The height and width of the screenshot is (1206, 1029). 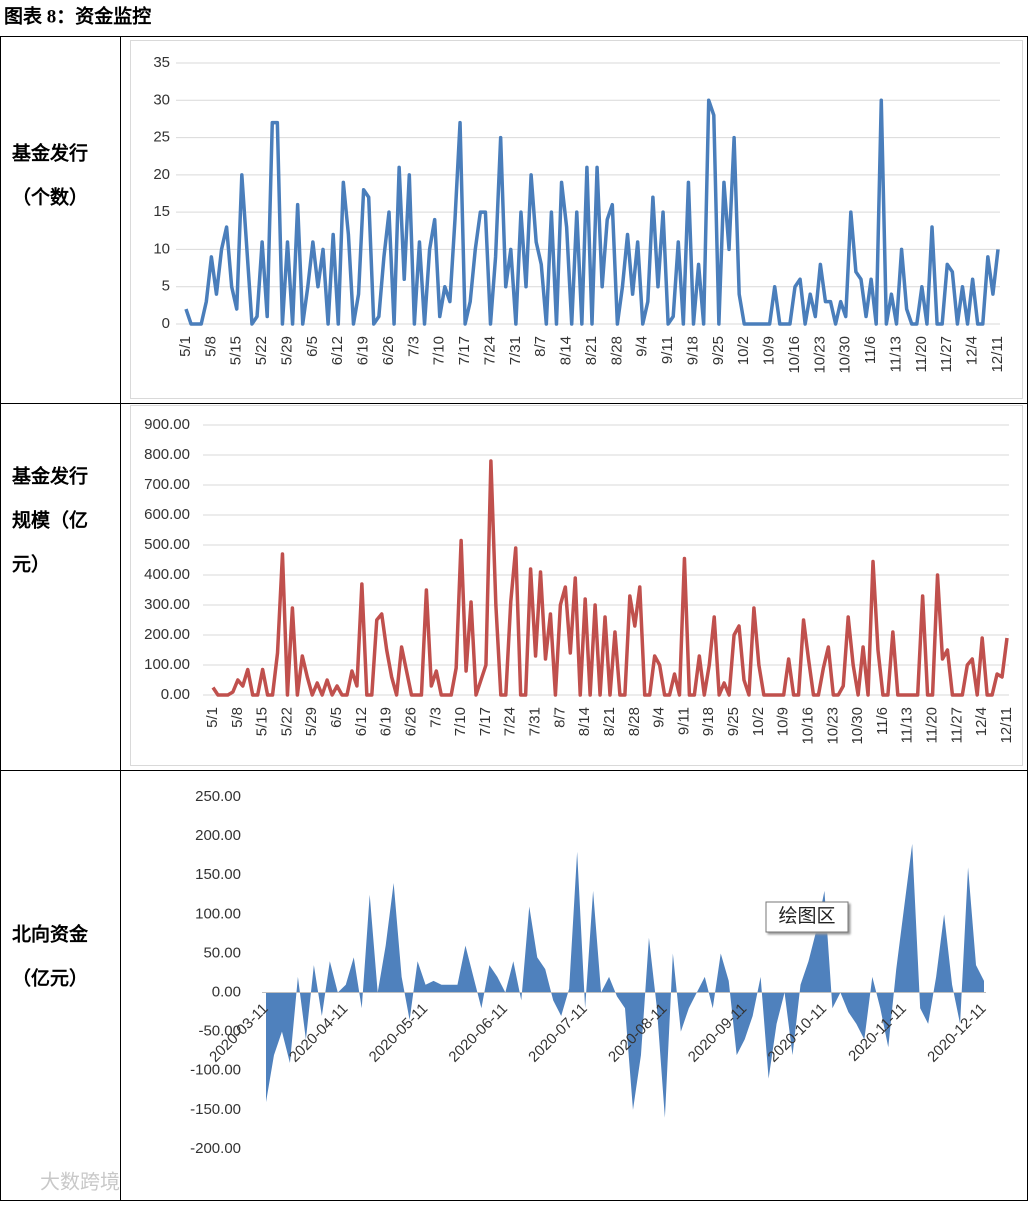 I want to click on y-tick-label: 5, so click(x=166, y=286).